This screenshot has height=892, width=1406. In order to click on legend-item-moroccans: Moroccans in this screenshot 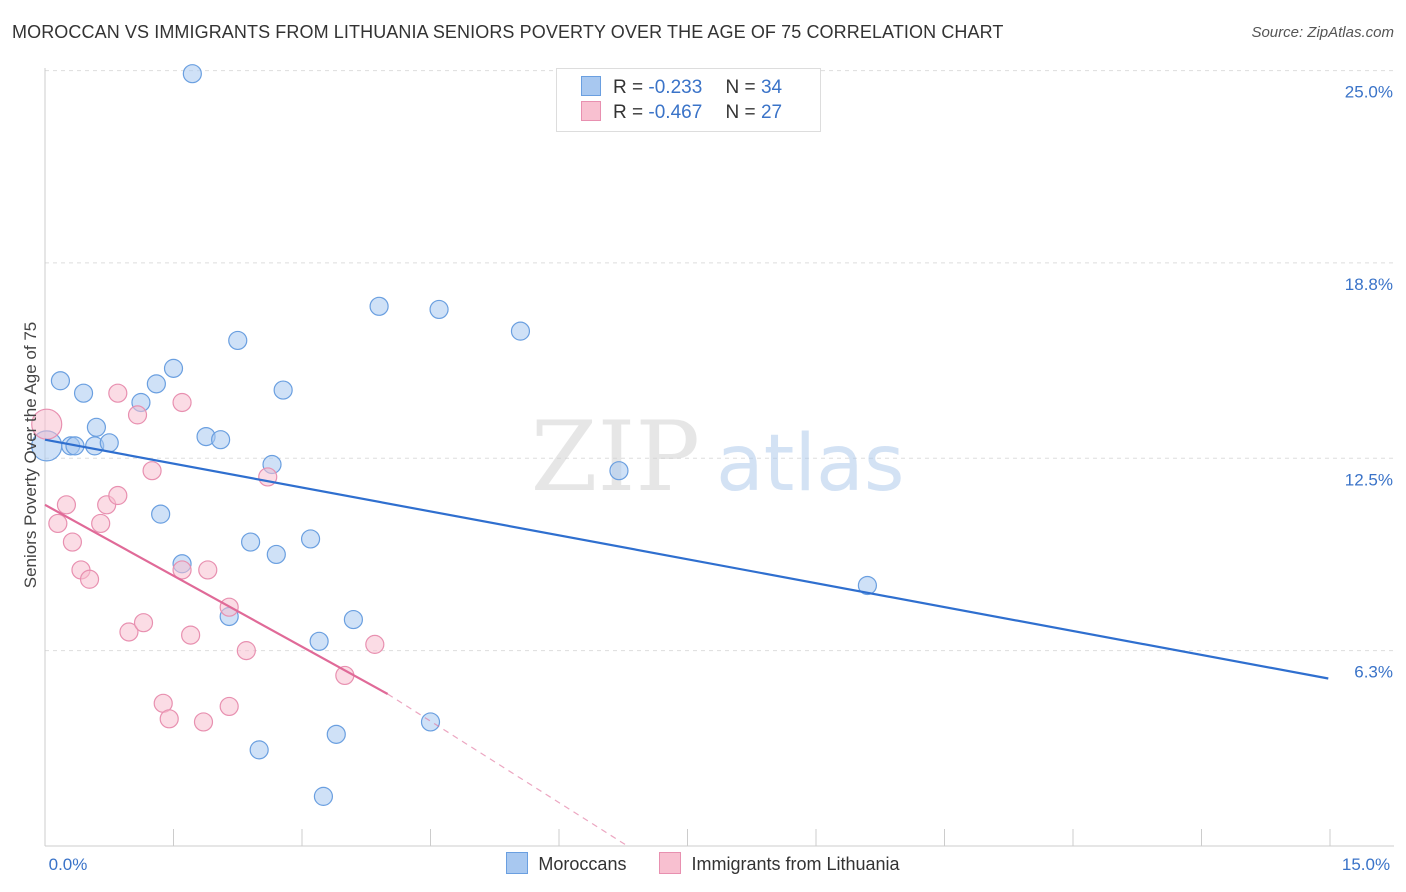, I will do `click(566, 863)`.